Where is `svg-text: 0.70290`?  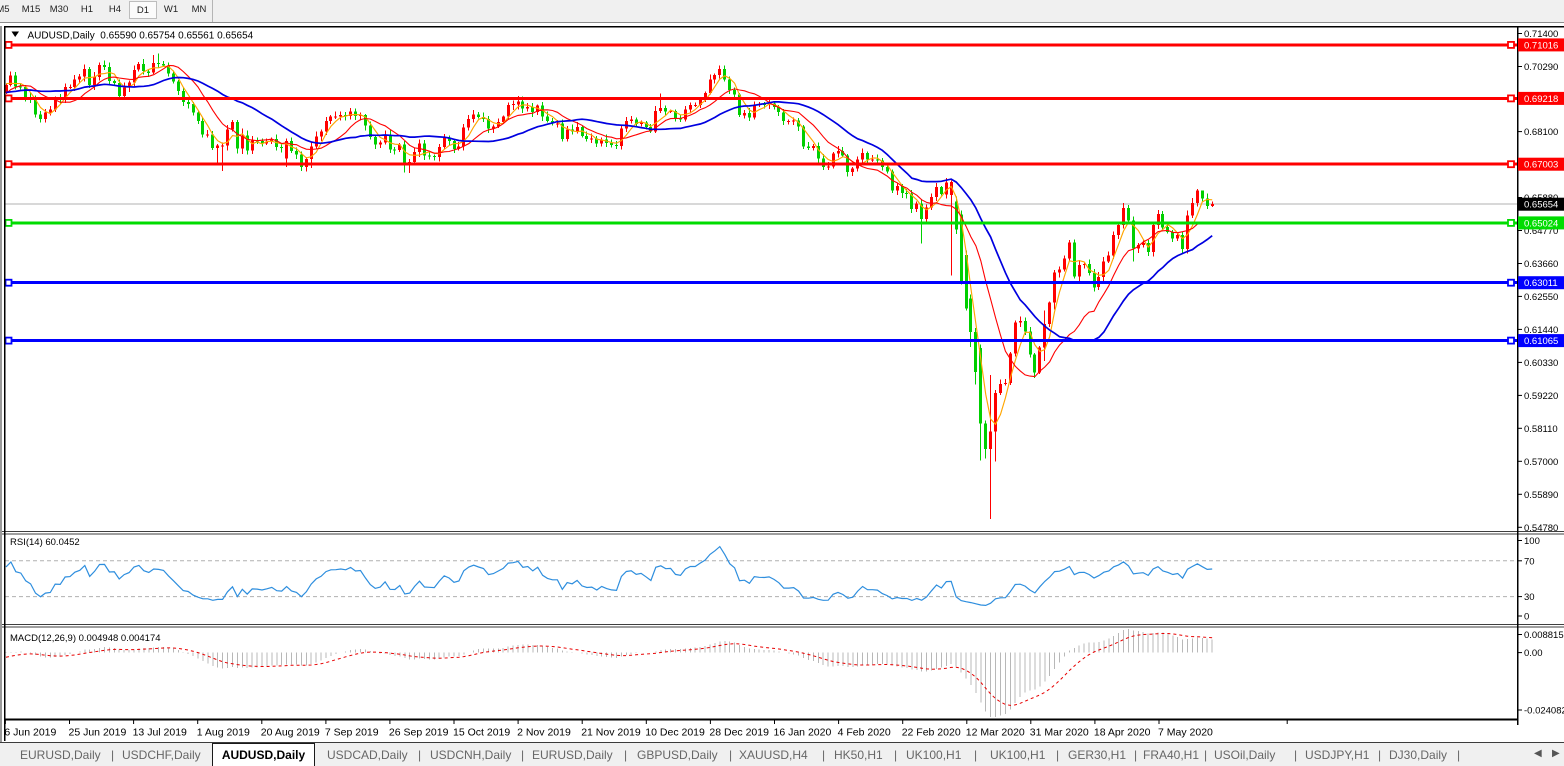 svg-text: 0.70290 is located at coordinates (1541, 67).